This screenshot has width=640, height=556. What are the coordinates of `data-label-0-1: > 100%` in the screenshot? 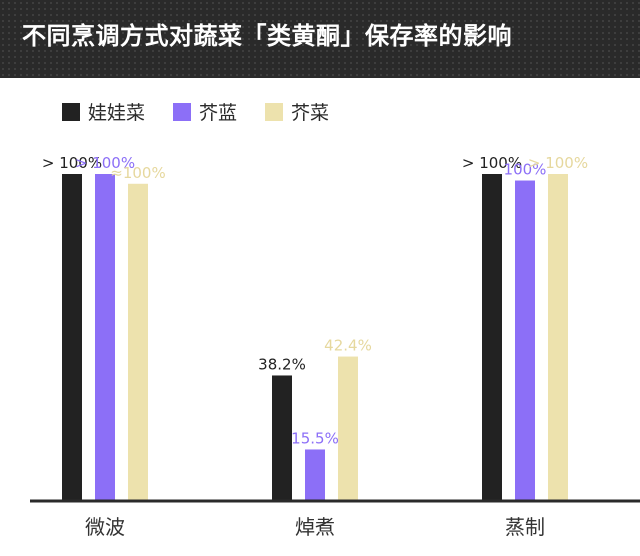 It's located at (105, 163).